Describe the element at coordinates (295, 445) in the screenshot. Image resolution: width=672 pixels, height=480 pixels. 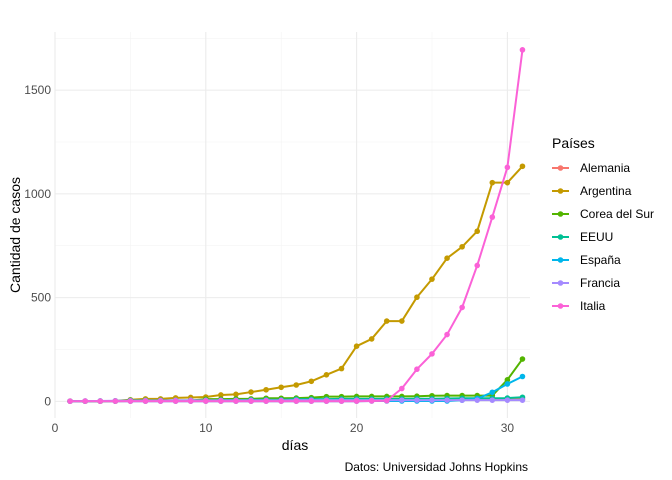
I see `x-axis-title: días` at that location.